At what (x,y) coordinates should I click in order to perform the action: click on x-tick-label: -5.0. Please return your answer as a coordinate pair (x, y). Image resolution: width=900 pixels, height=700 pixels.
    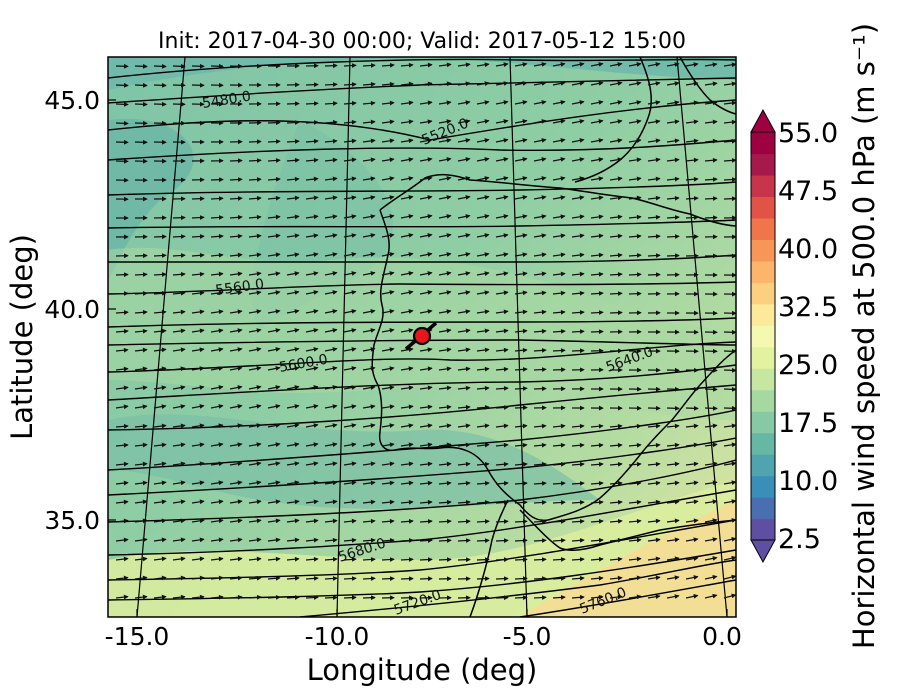
    Looking at the image, I should click on (527, 636).